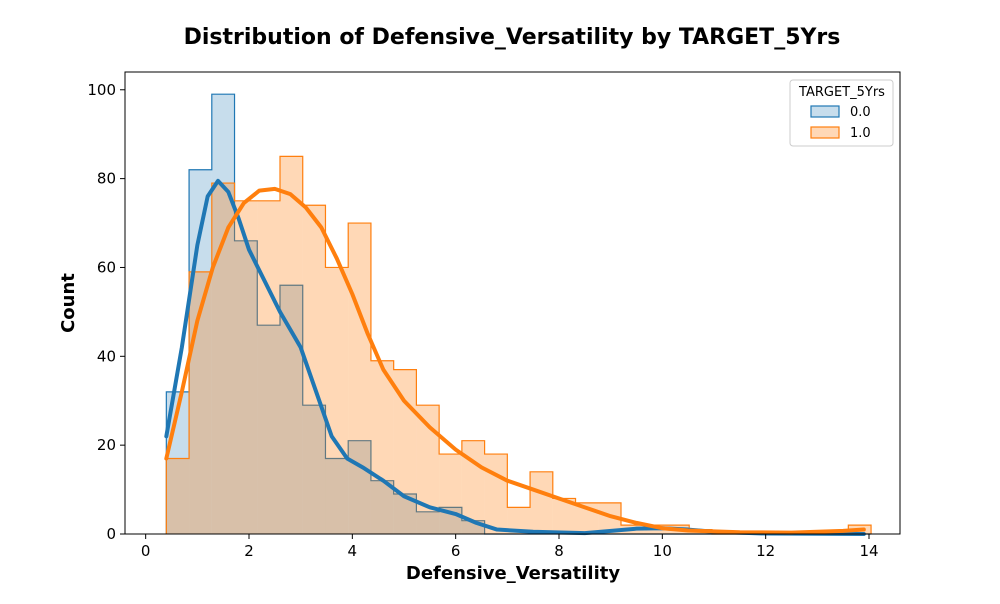  I want to click on y-tick-label-3: 60, so click(106, 267).